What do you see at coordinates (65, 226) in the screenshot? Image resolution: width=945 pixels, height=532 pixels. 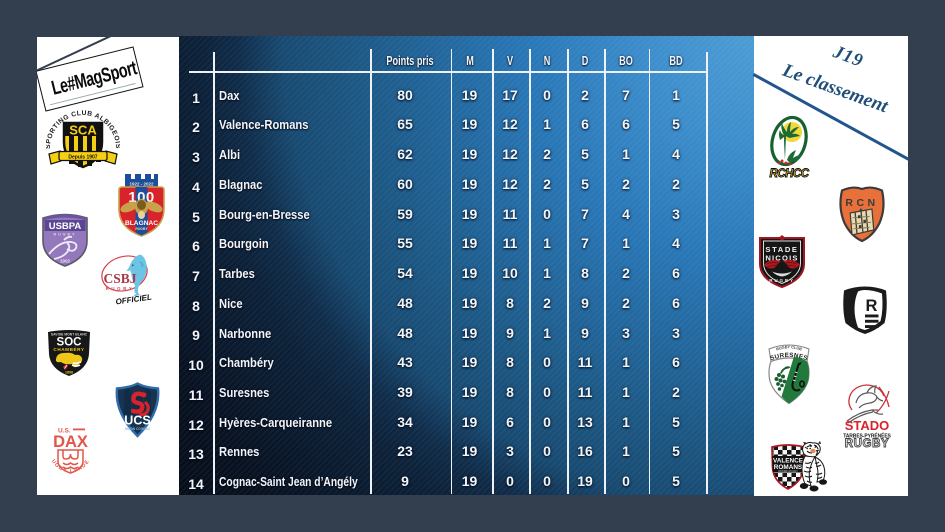 I see `svg-text: USBPA` at bounding box center [65, 226].